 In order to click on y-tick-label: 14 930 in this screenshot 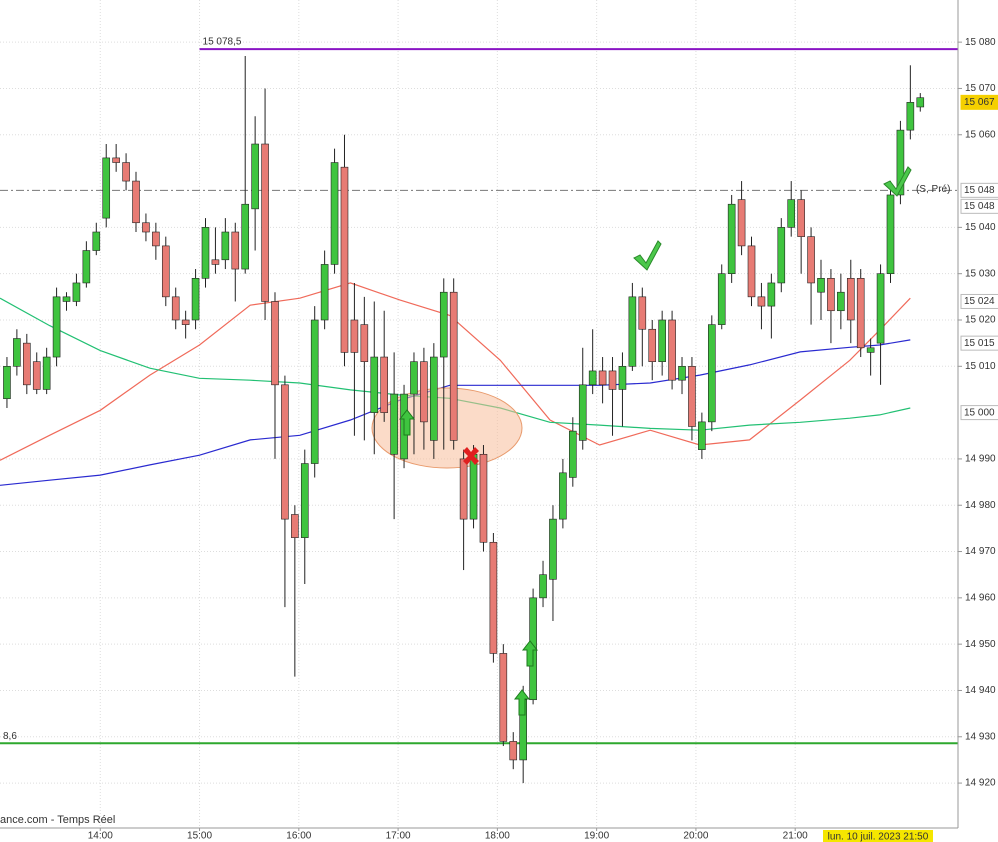, I will do `click(980, 736)`.